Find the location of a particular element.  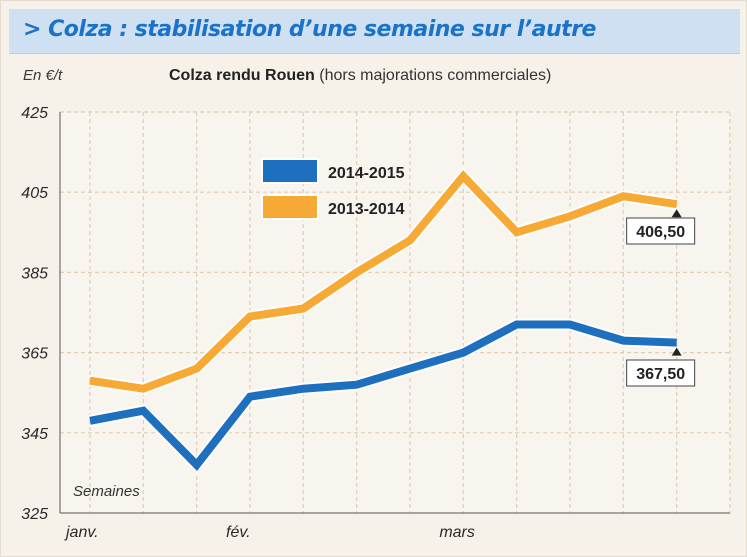

legend-swatch-2013-2014 is located at coordinates (290, 207).